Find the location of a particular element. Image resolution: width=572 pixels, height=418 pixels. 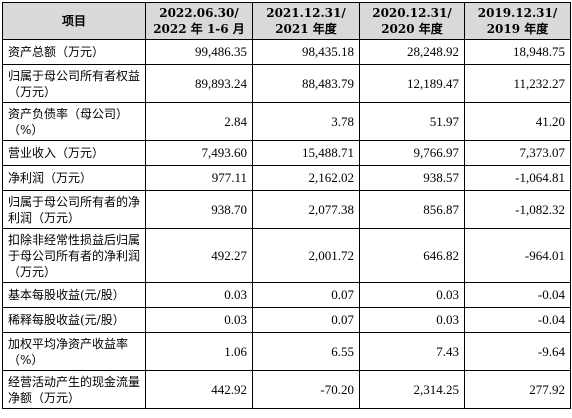

cell-value: 442.92 is located at coordinates (199, 389).